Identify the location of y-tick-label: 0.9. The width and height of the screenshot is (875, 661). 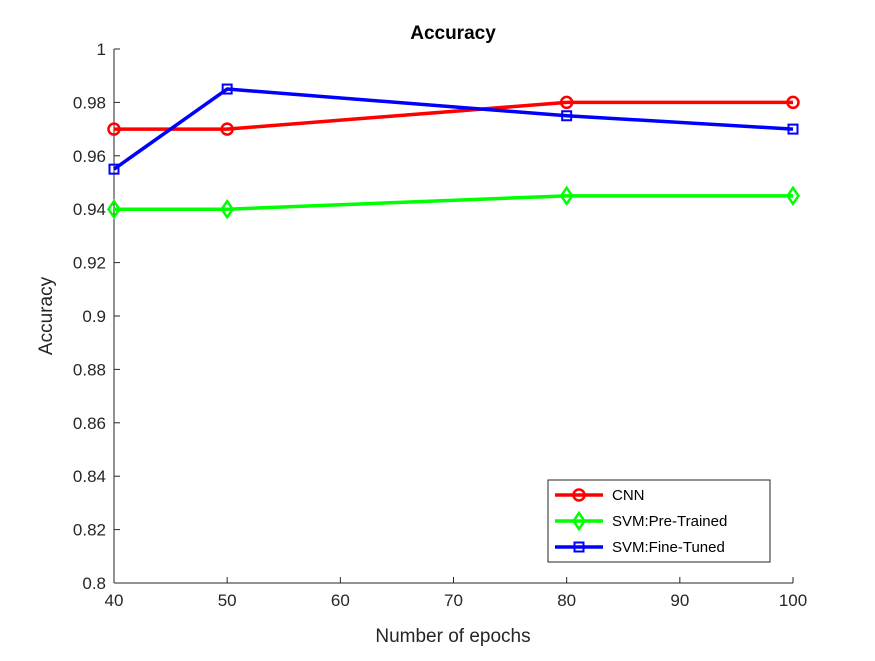
(94, 316).